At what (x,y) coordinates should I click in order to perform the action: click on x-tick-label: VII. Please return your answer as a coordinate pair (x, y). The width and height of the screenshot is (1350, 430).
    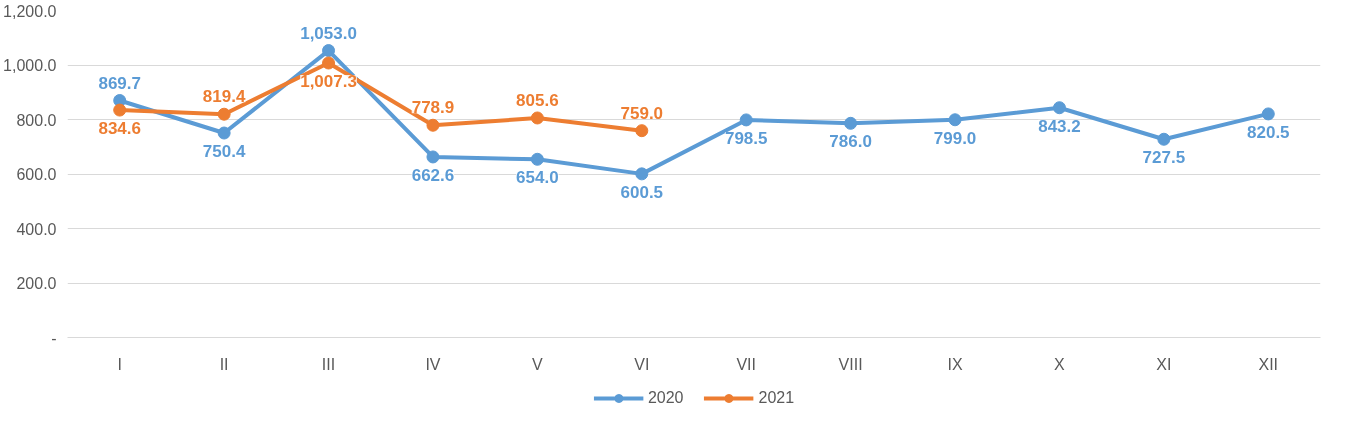
    Looking at the image, I should click on (746, 364).